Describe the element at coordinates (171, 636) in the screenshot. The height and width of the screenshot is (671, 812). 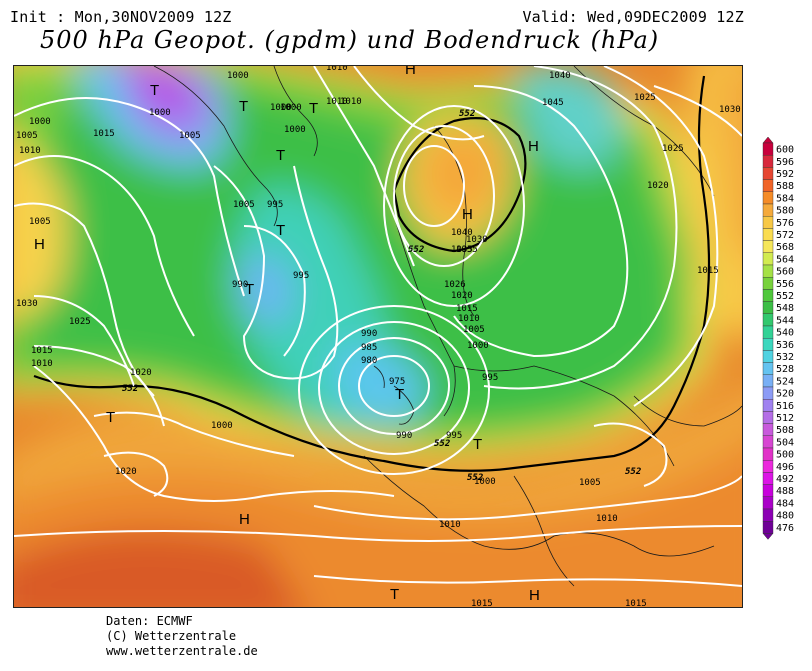
I see `credit-copyright: (C) Wetterzentrale` at that location.